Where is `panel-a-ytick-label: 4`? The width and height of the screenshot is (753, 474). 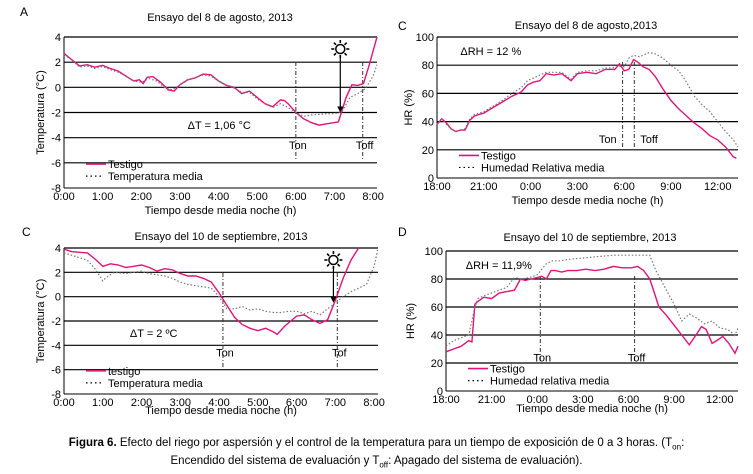 panel-a-ytick-label: 4 is located at coordinates (58, 38).